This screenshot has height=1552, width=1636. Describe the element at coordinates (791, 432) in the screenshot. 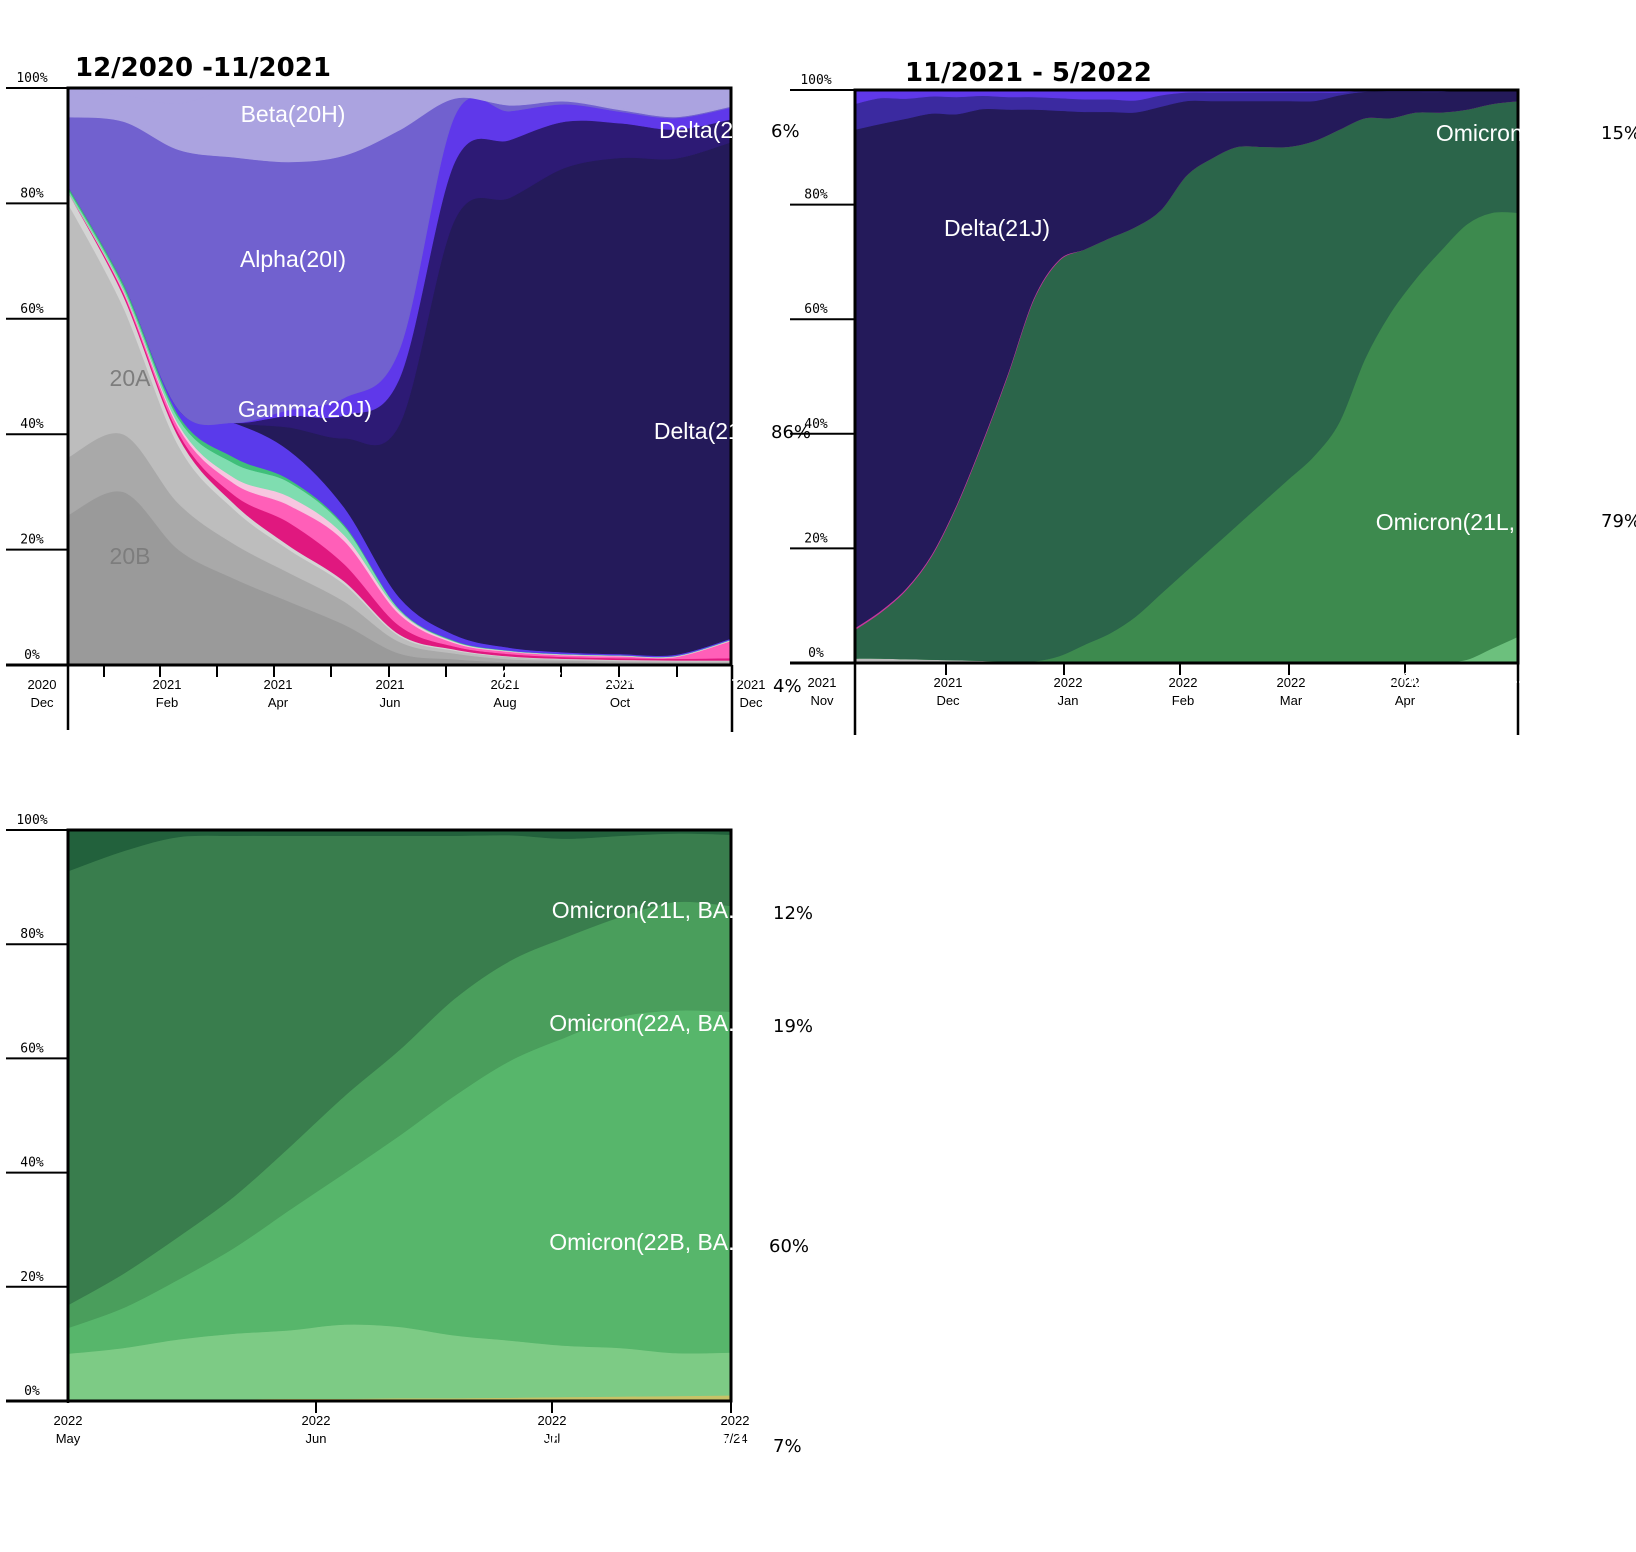

I see `percent-delta-21j: 86%` at that location.